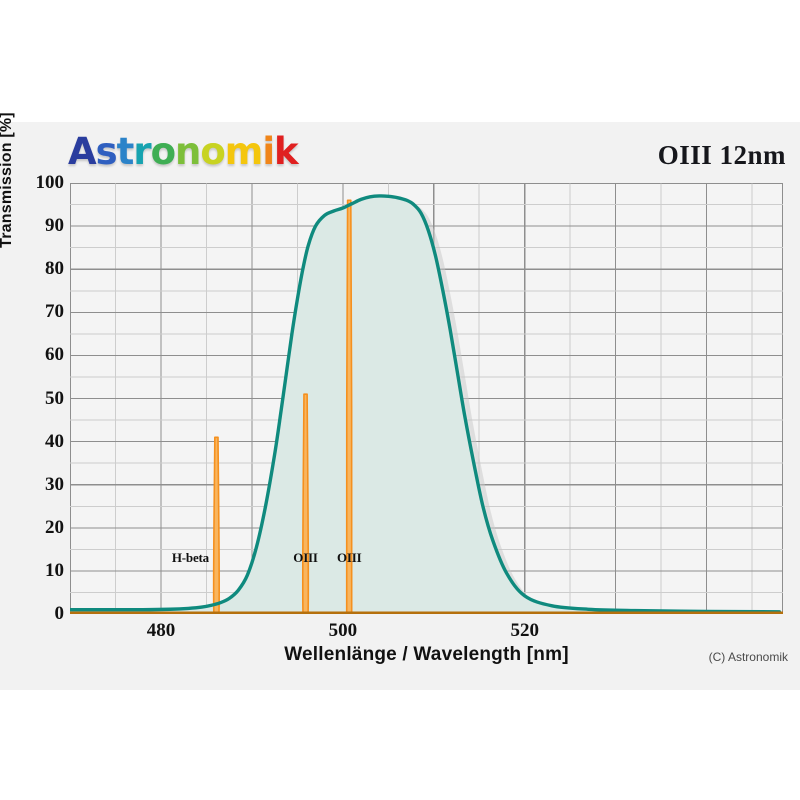 This screenshot has width=800, height=800. What do you see at coordinates (305, 557) in the screenshot?
I see `emission-label-oiii-1: OIII` at bounding box center [305, 557].